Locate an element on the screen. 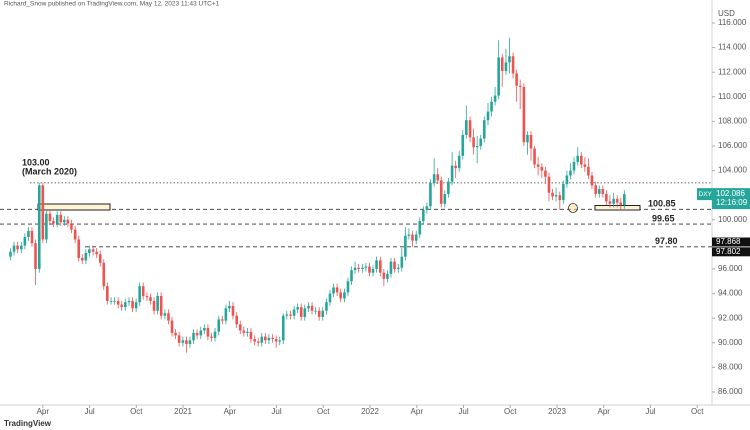  level-label: 99.65 is located at coordinates (663, 218).